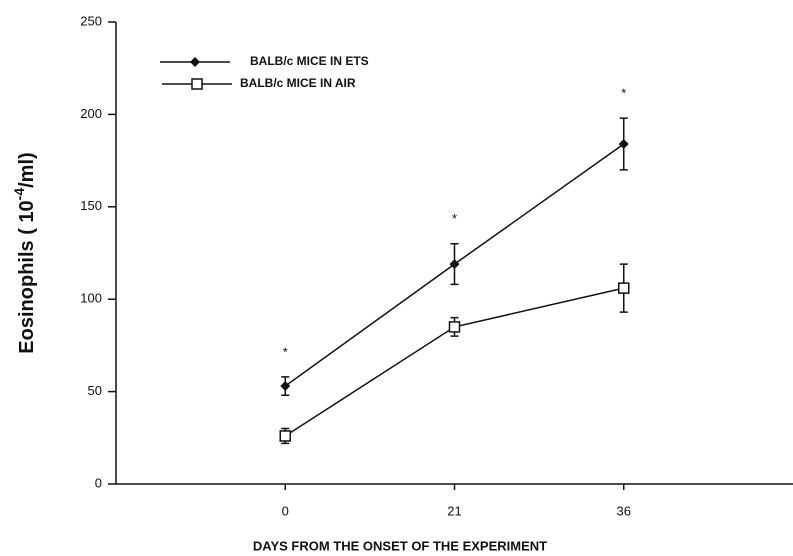 The height and width of the screenshot is (556, 793). What do you see at coordinates (27, 276) in the screenshot?
I see `y-axis-title-text: Eosinophils ( 10` at bounding box center [27, 276].